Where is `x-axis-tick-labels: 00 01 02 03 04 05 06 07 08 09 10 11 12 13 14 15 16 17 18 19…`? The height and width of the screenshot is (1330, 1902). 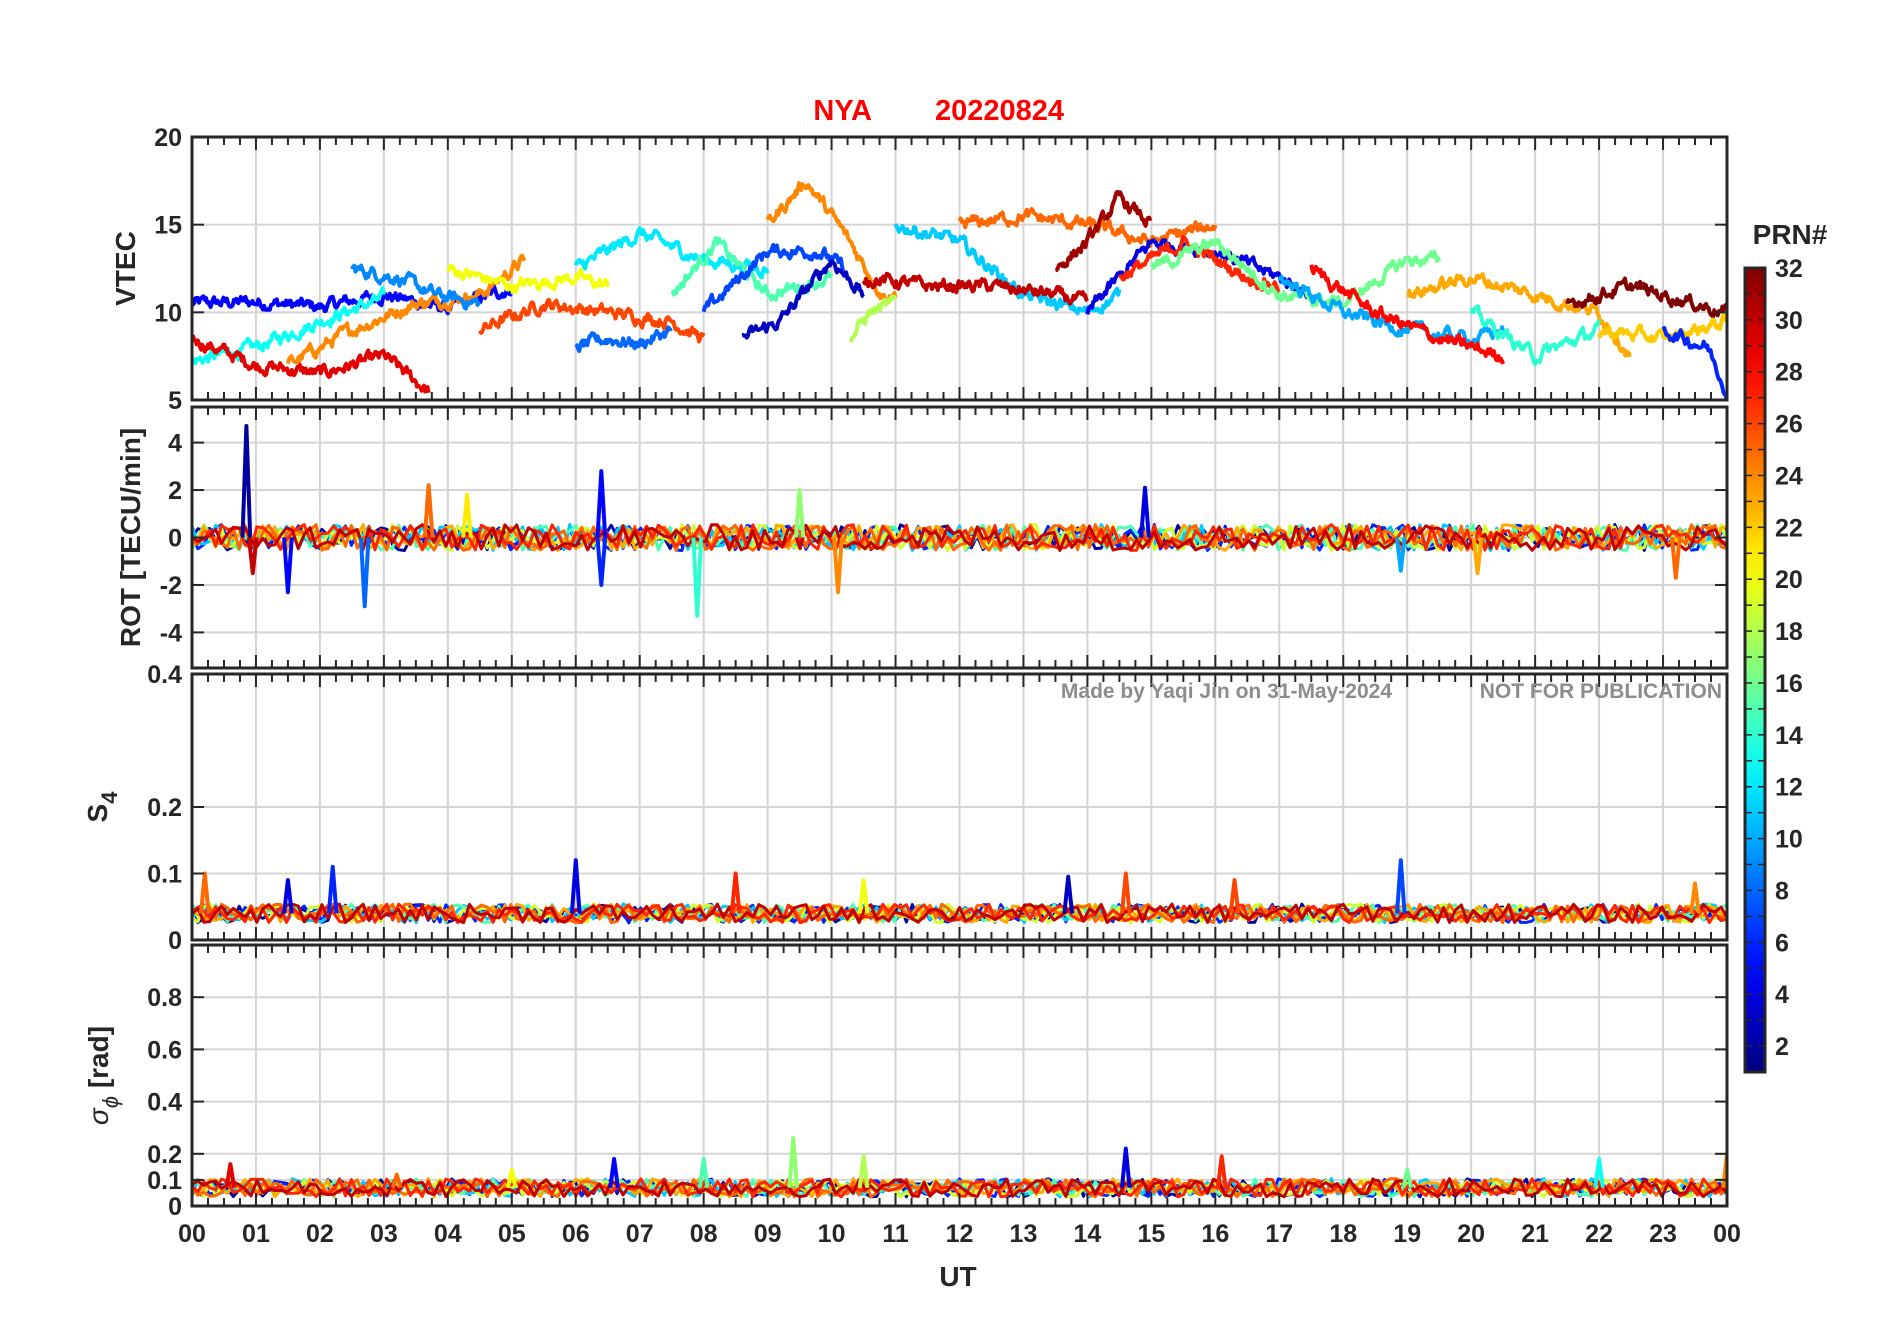
x-axis-tick-labels: 00 01 02 03 04 05 06 07 08 09 10 11 12 13 14 15 16 17 18 19… is located at coordinates (959, 1234).